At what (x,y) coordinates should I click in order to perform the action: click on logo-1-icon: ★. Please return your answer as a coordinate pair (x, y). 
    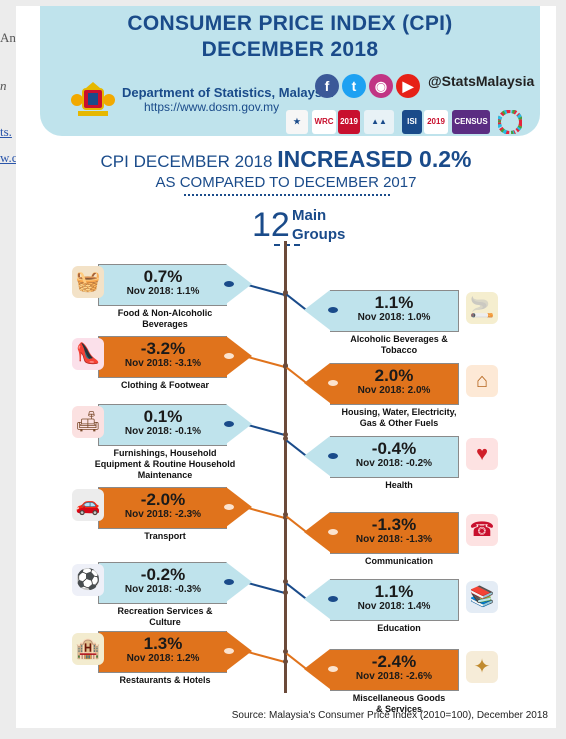
    Looking at the image, I should click on (297, 122).